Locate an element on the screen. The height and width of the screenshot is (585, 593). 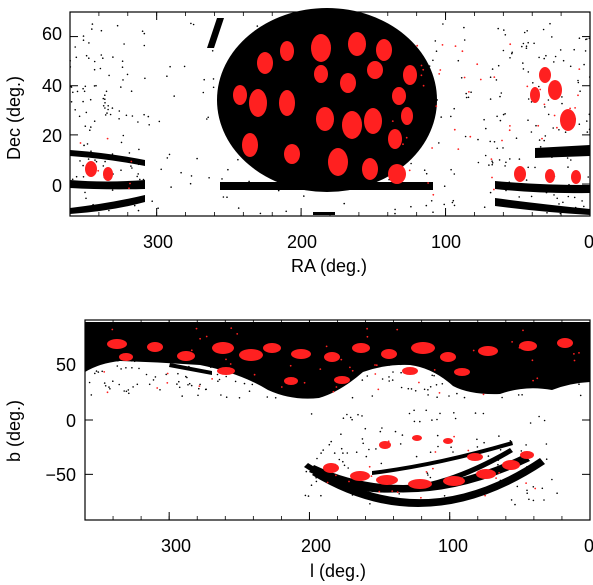
bottom-red-blob is located at coordinates (251, 355).